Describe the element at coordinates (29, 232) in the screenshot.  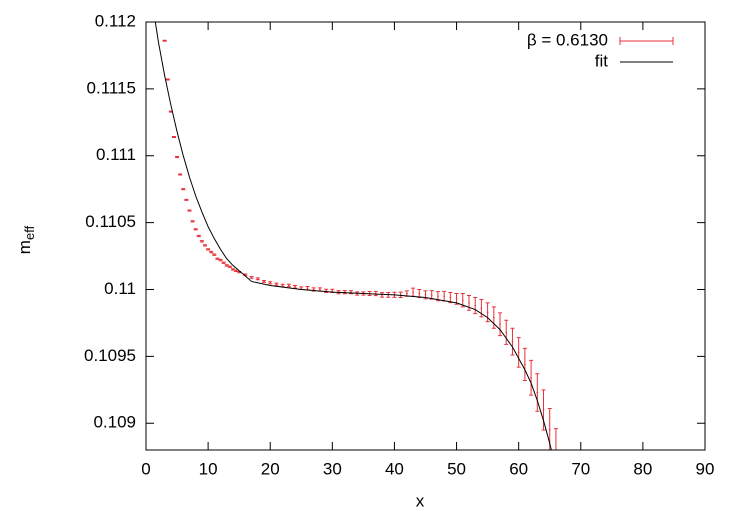
I see `y-axis-label-subscript: eff` at that location.